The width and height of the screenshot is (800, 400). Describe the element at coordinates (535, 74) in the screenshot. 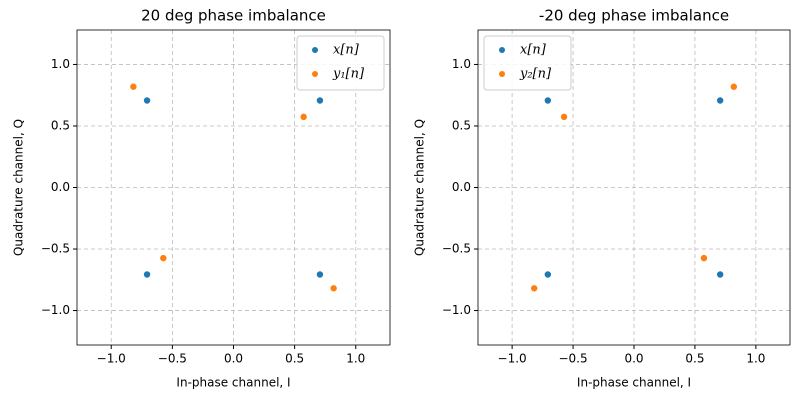

I see `legend-label: y₂[n]` at that location.